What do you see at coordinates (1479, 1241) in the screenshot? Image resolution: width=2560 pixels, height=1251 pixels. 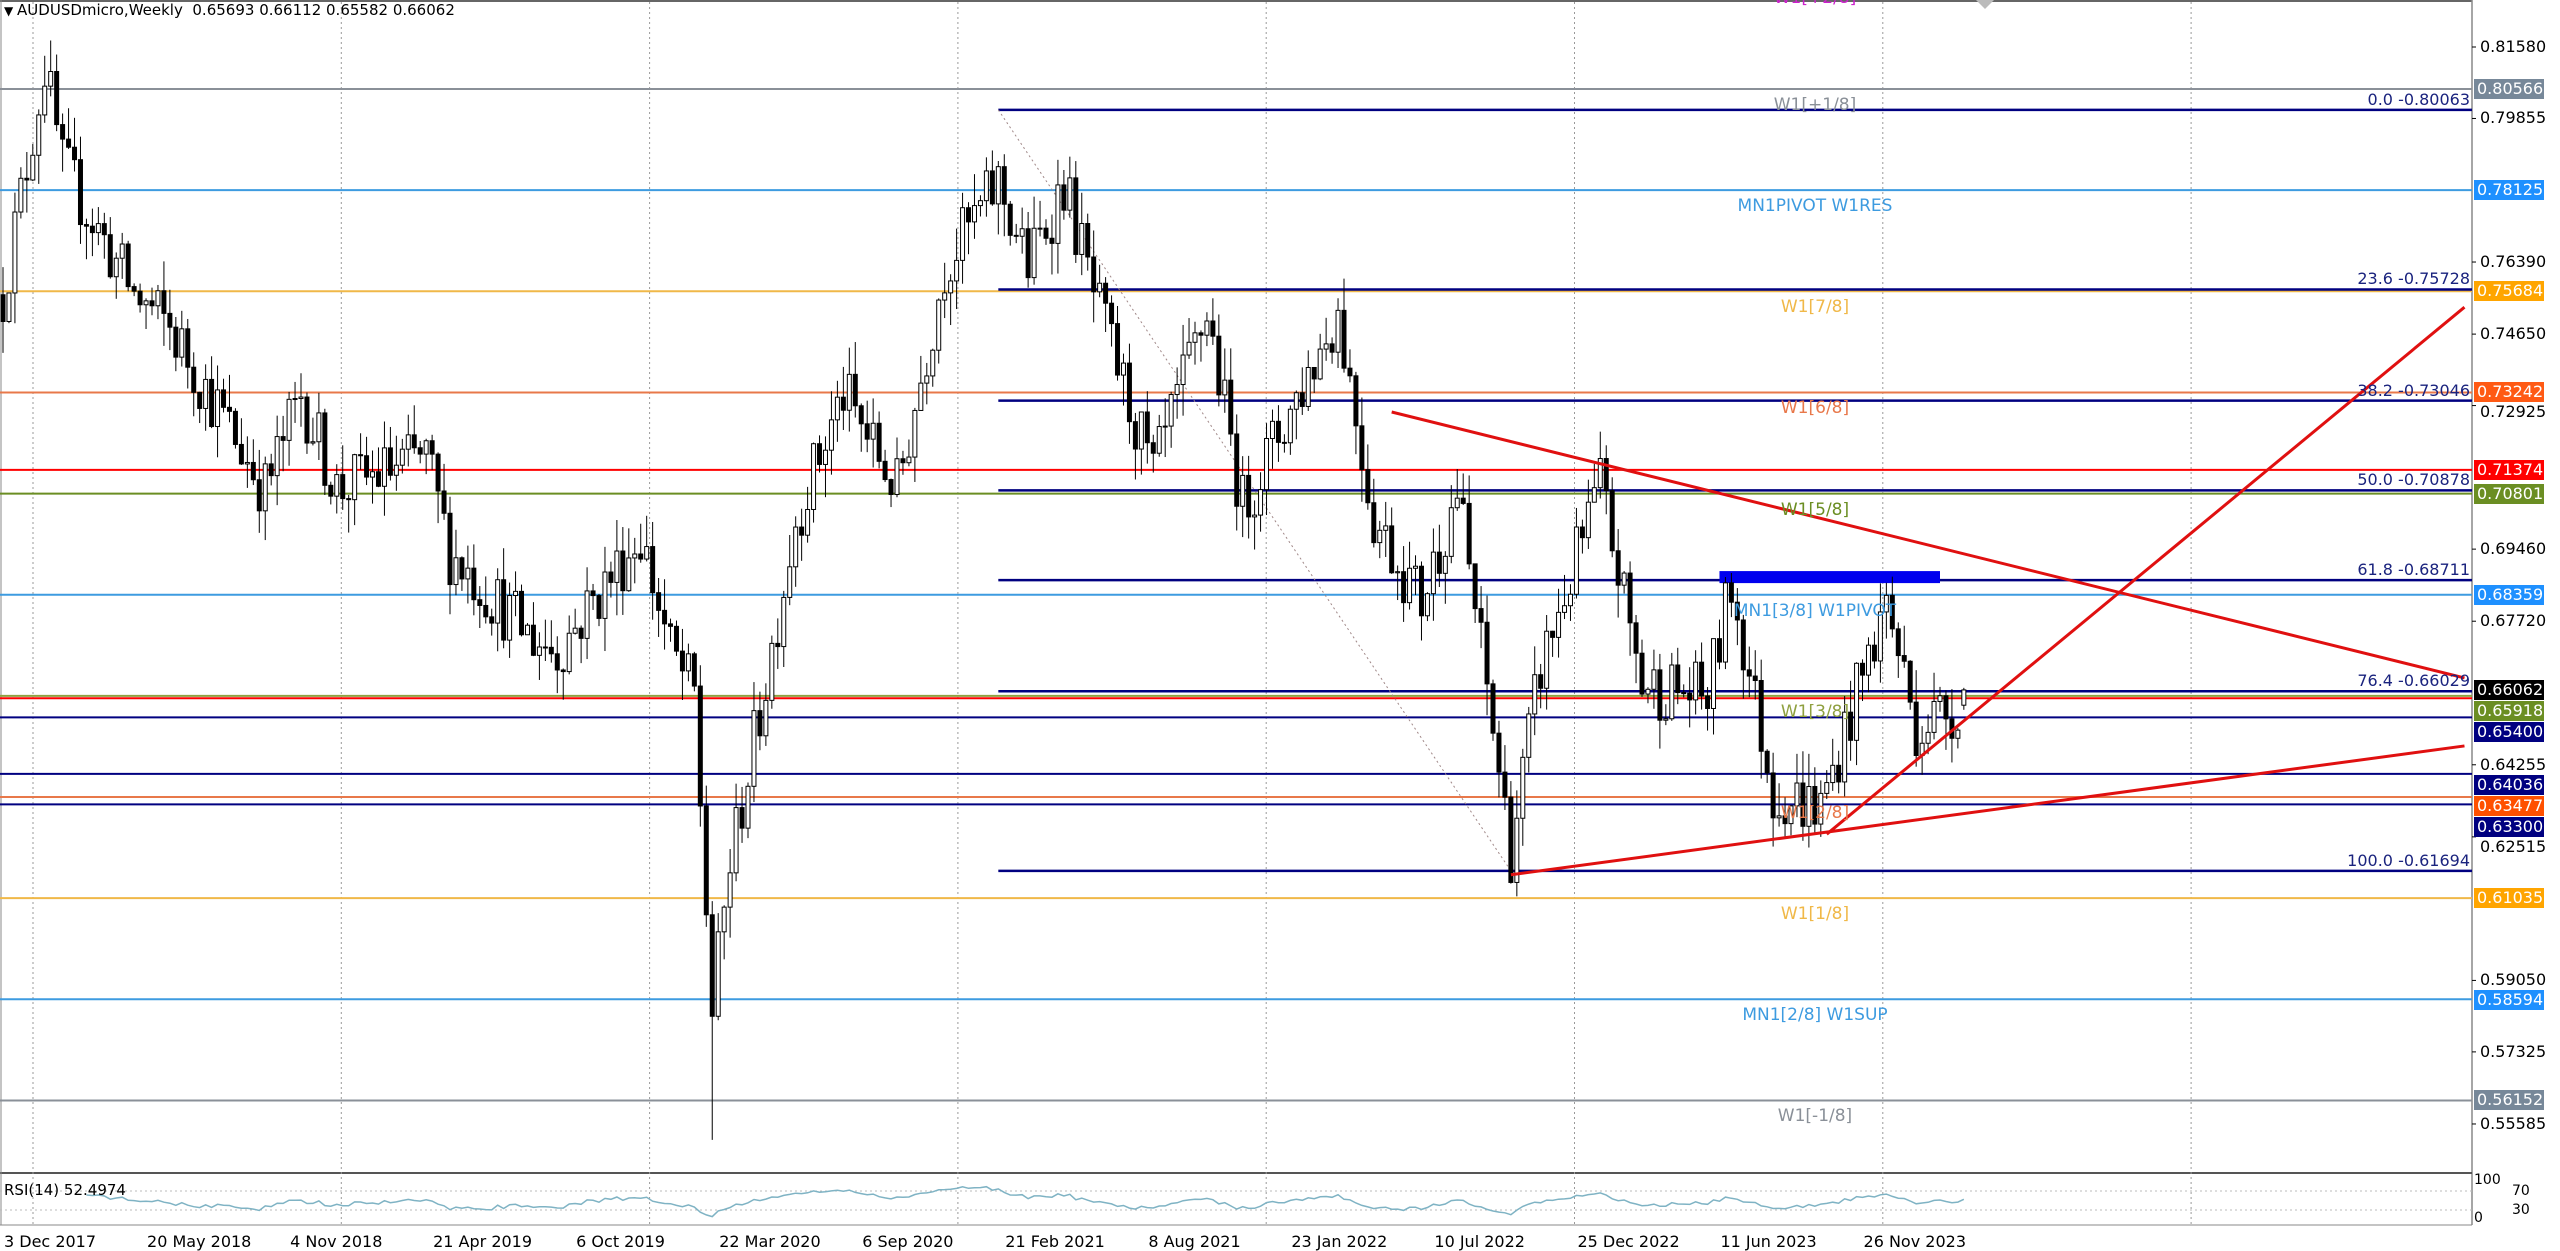 I see `date-tick-label: 10 Jul 2022` at bounding box center [1479, 1241].